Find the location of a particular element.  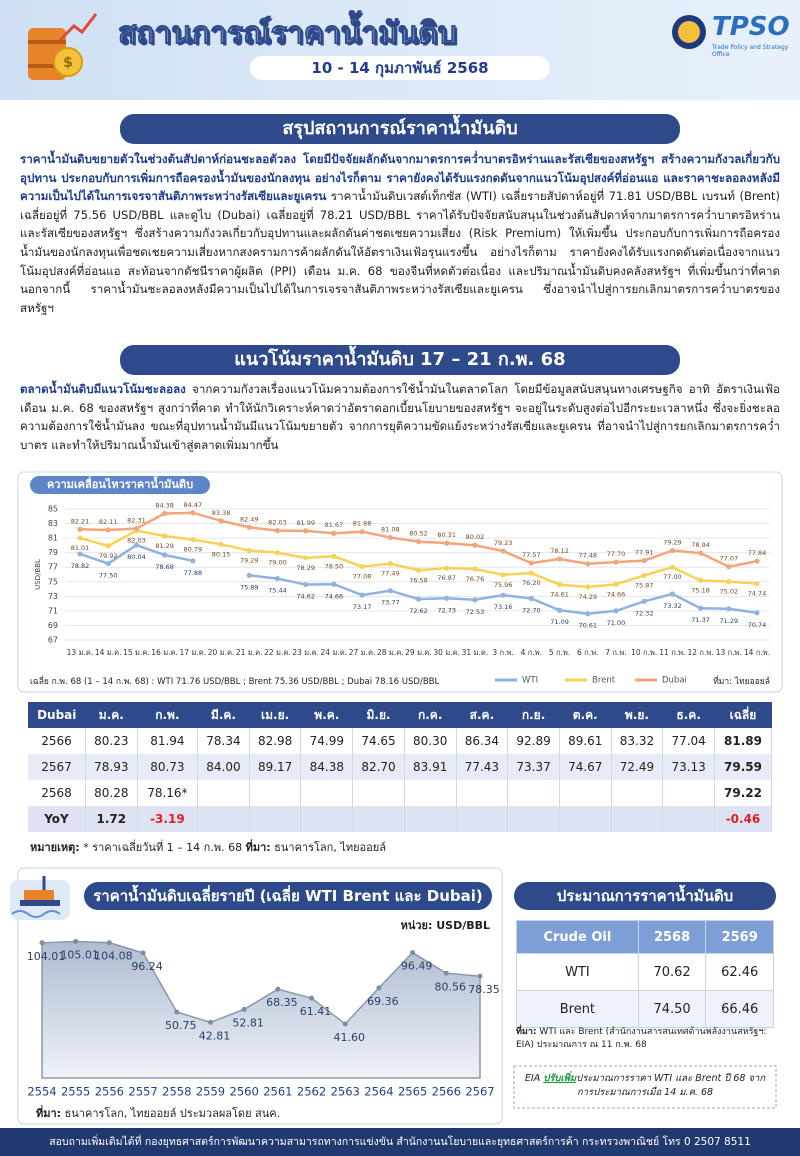

value-label: 41.60 is located at coordinates (349, 1037).